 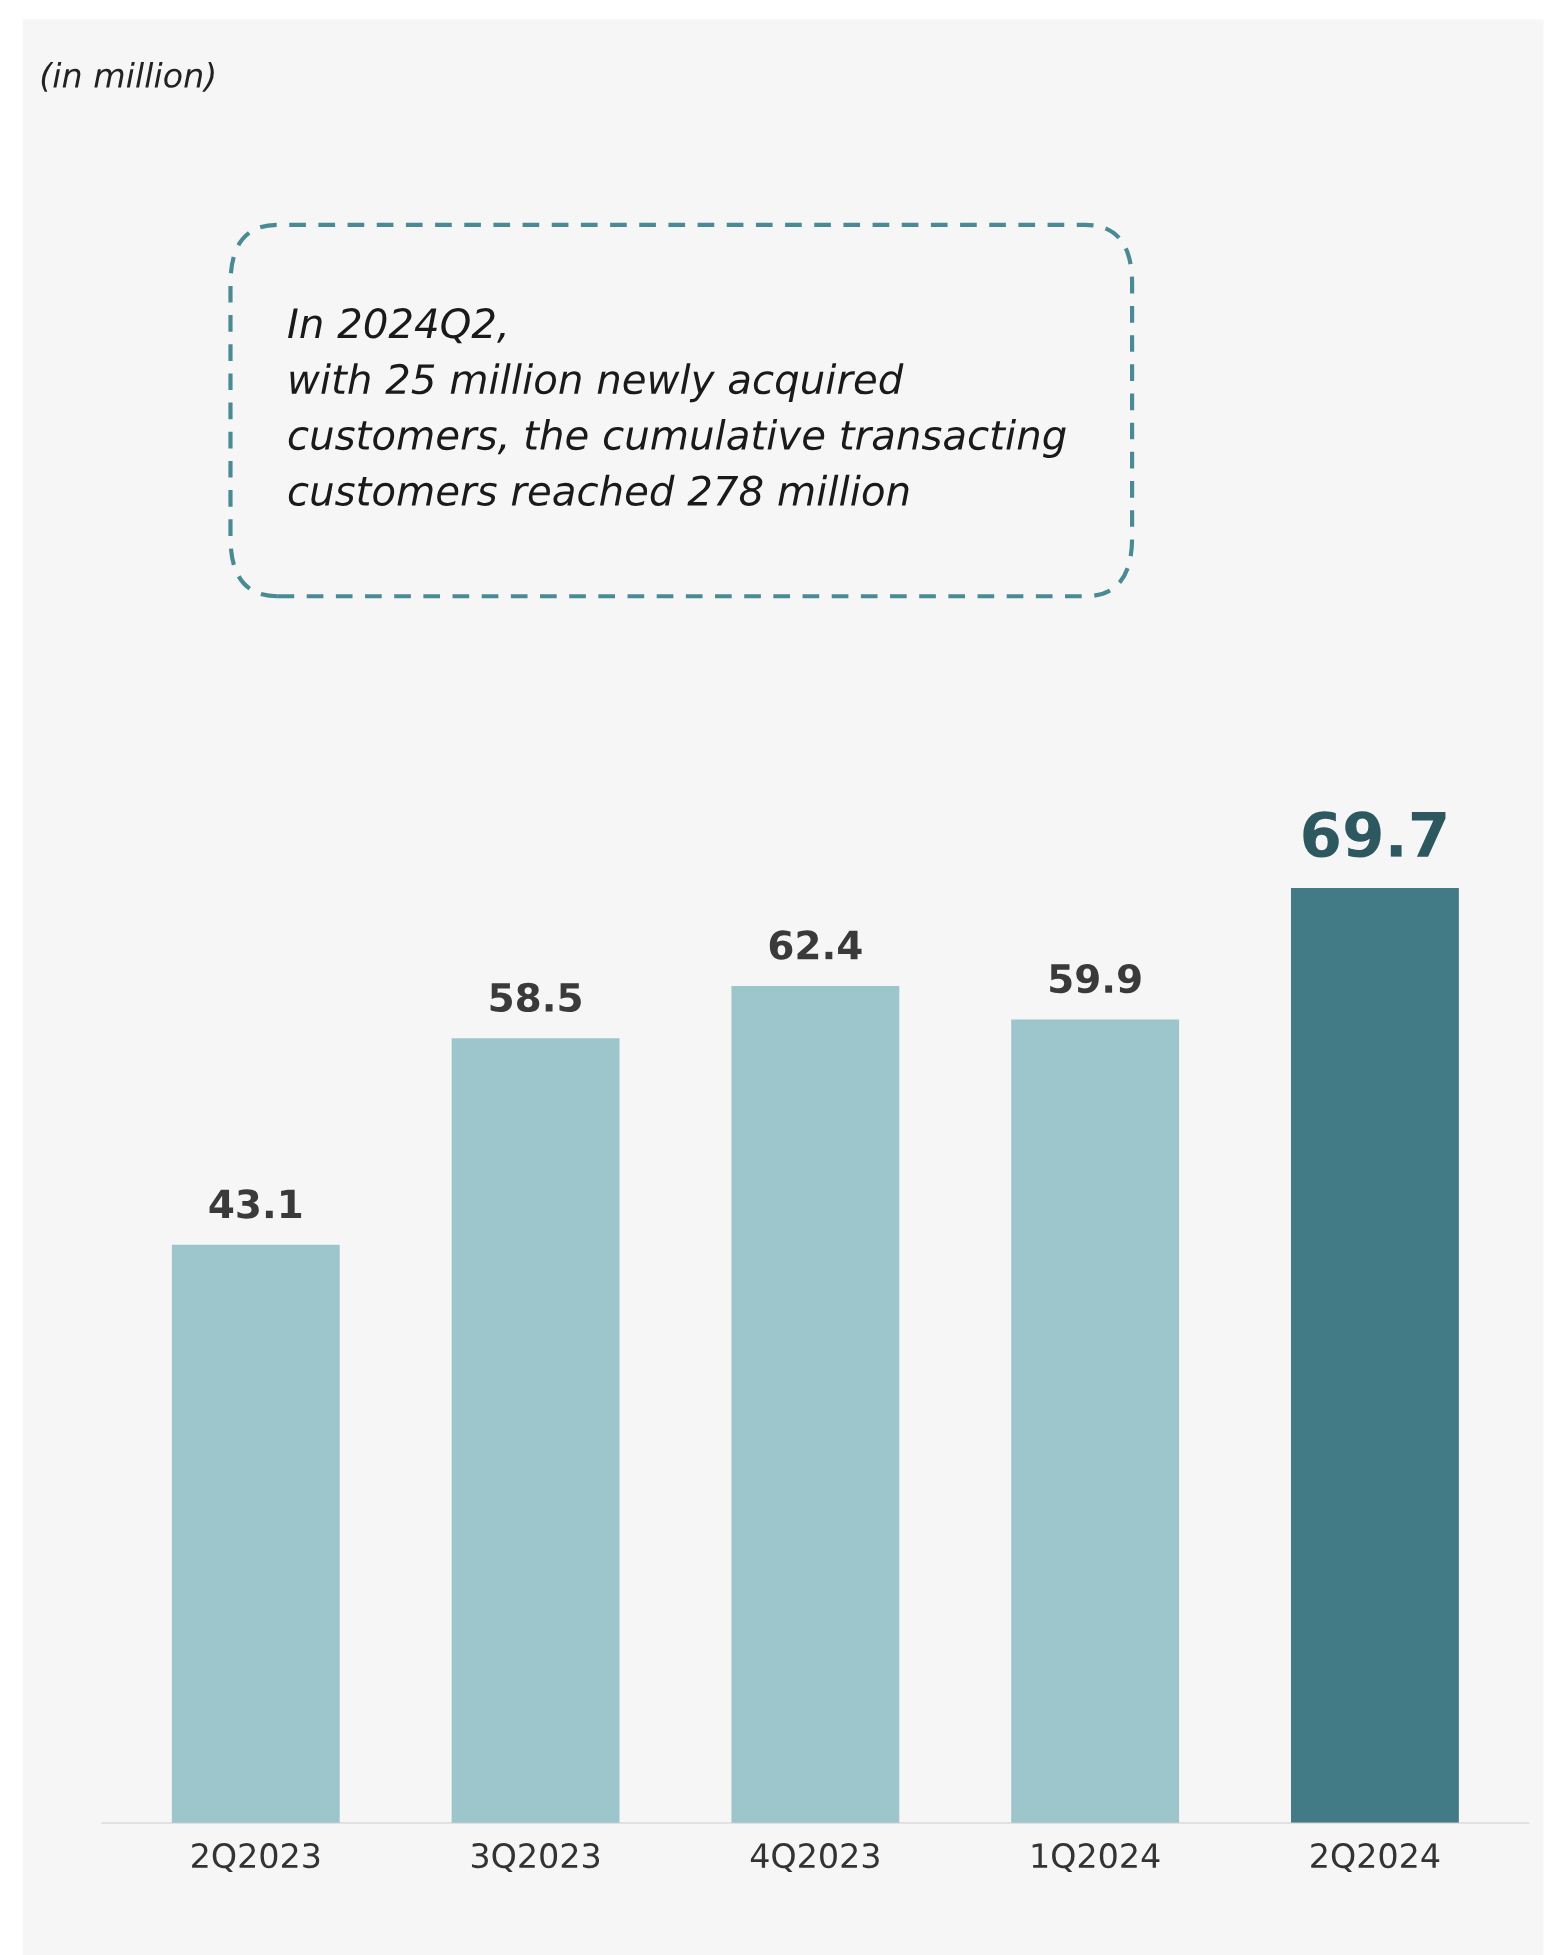 I want to click on x-tick-label: 4Q2023, so click(x=814, y=1858).